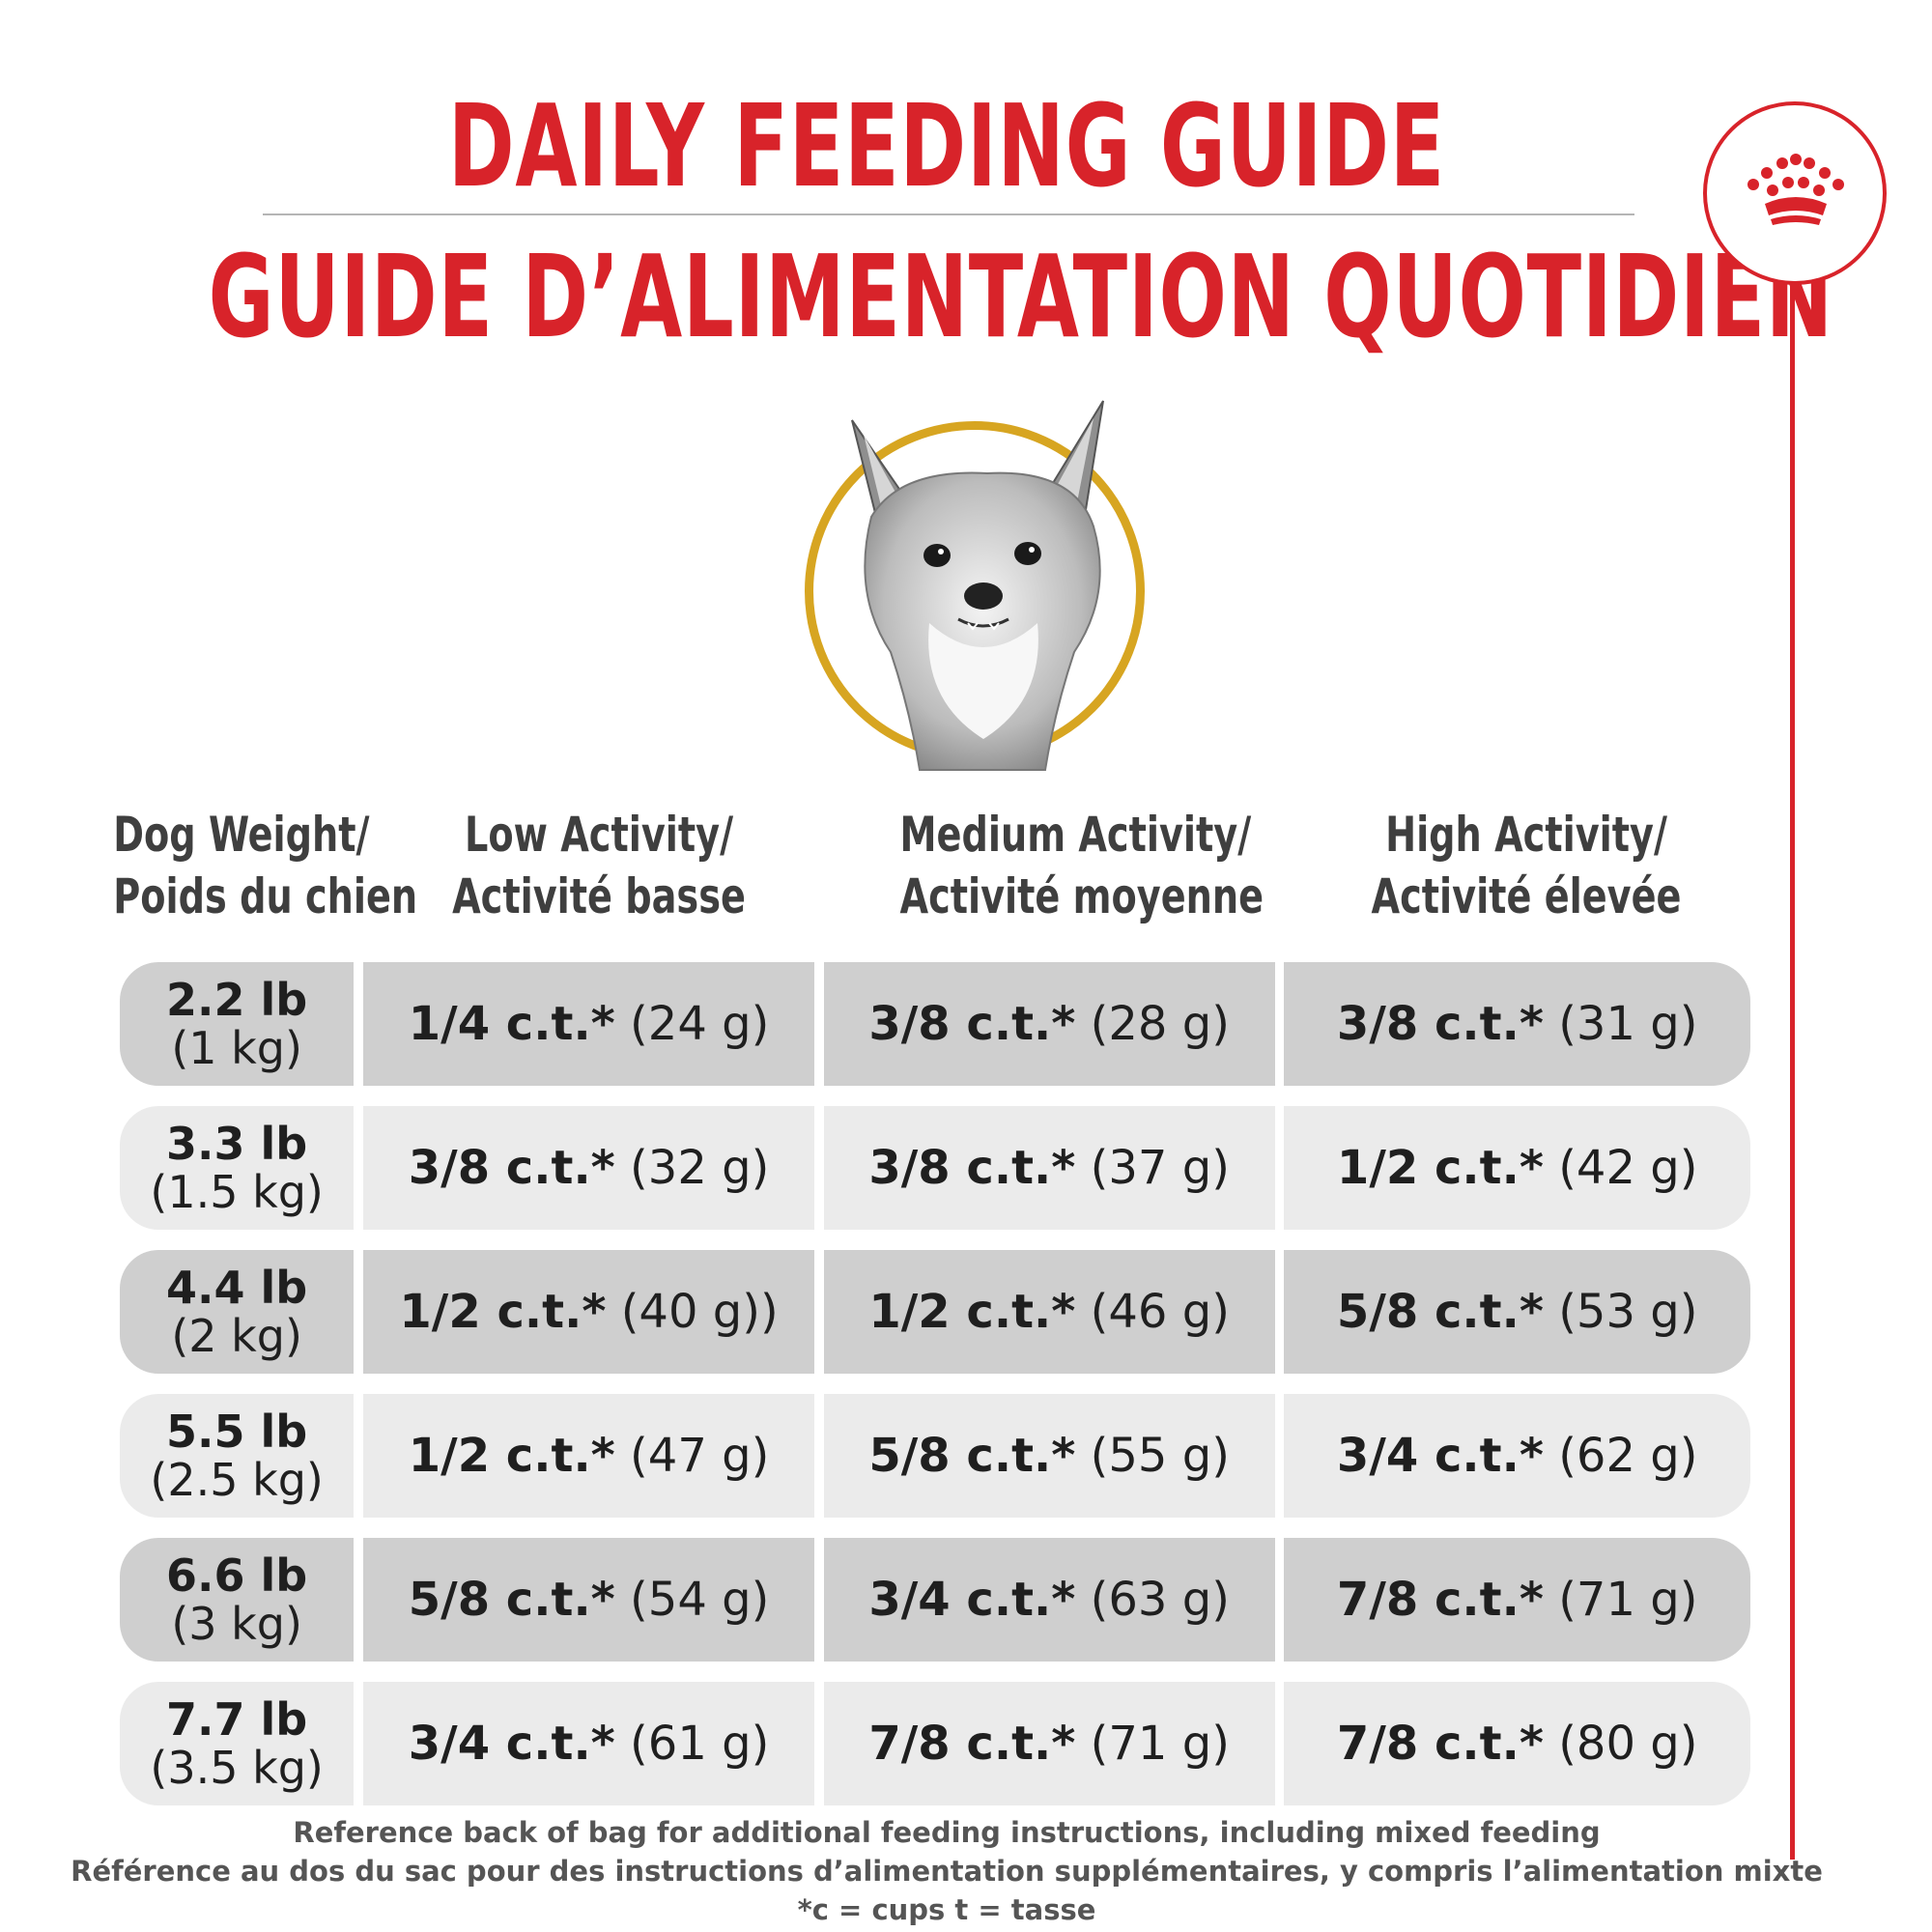  What do you see at coordinates (1049, 1600) in the screenshot?
I see `medium-activity-cell: 3/4 c.t.* (63 g)` at bounding box center [1049, 1600].